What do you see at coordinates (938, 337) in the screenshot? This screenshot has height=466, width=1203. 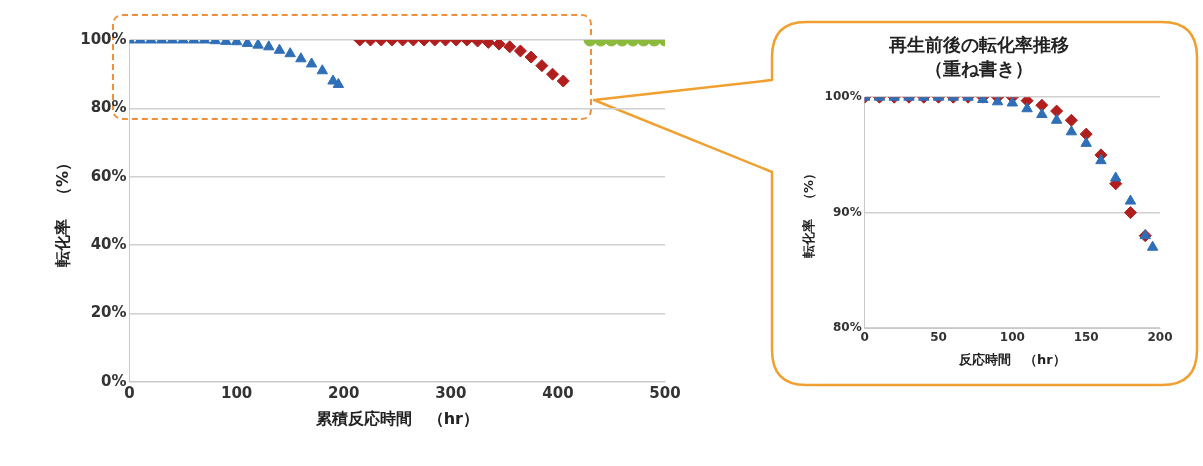 I see `x-tick-label: 50` at bounding box center [938, 337].